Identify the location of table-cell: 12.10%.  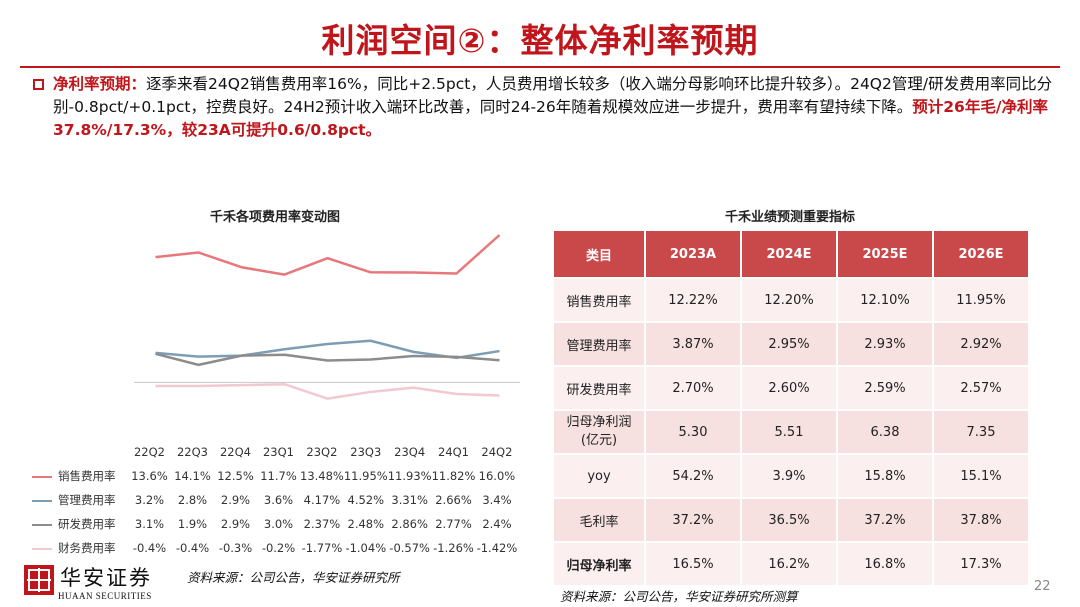
(885, 300).